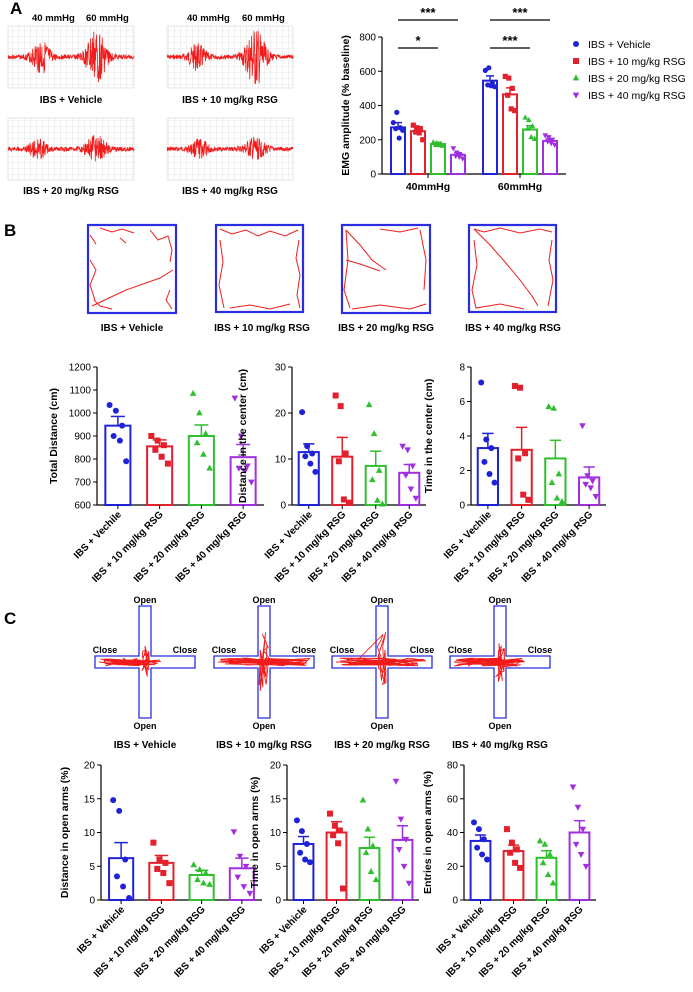 The height and width of the screenshot is (992, 693). Describe the element at coordinates (276, 799) in the screenshot. I see `y-tick-label: 15` at that location.